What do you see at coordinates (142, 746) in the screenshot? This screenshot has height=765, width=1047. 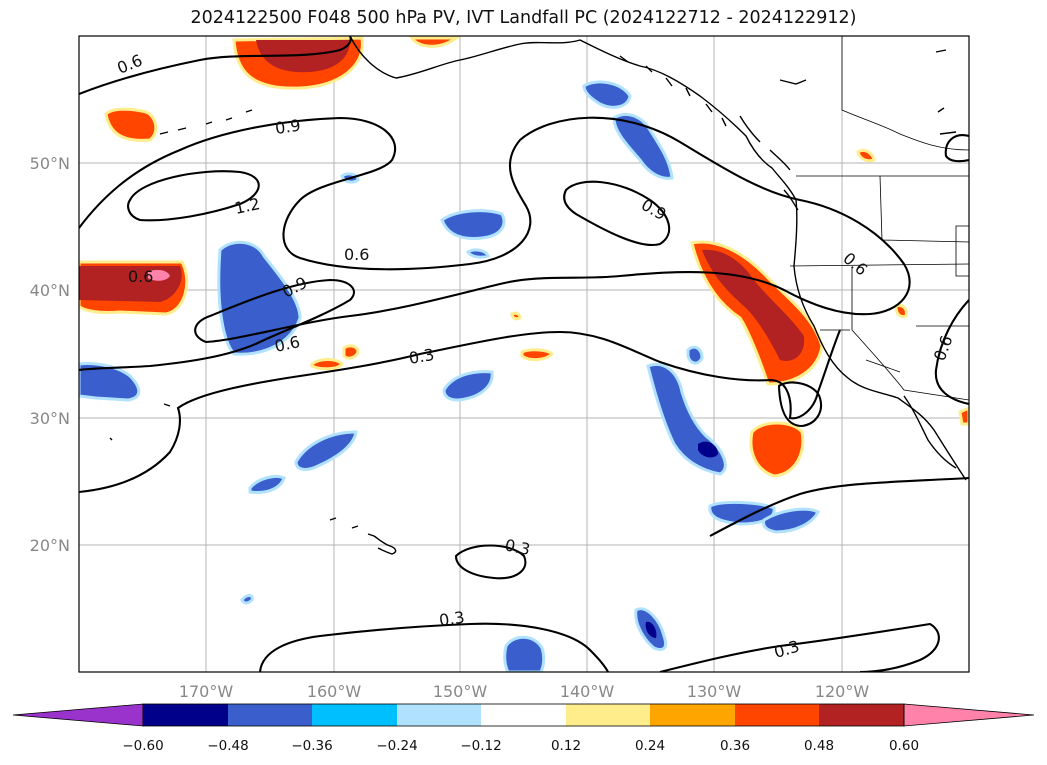 I see `colorbar-tick: −0.60` at bounding box center [142, 746].